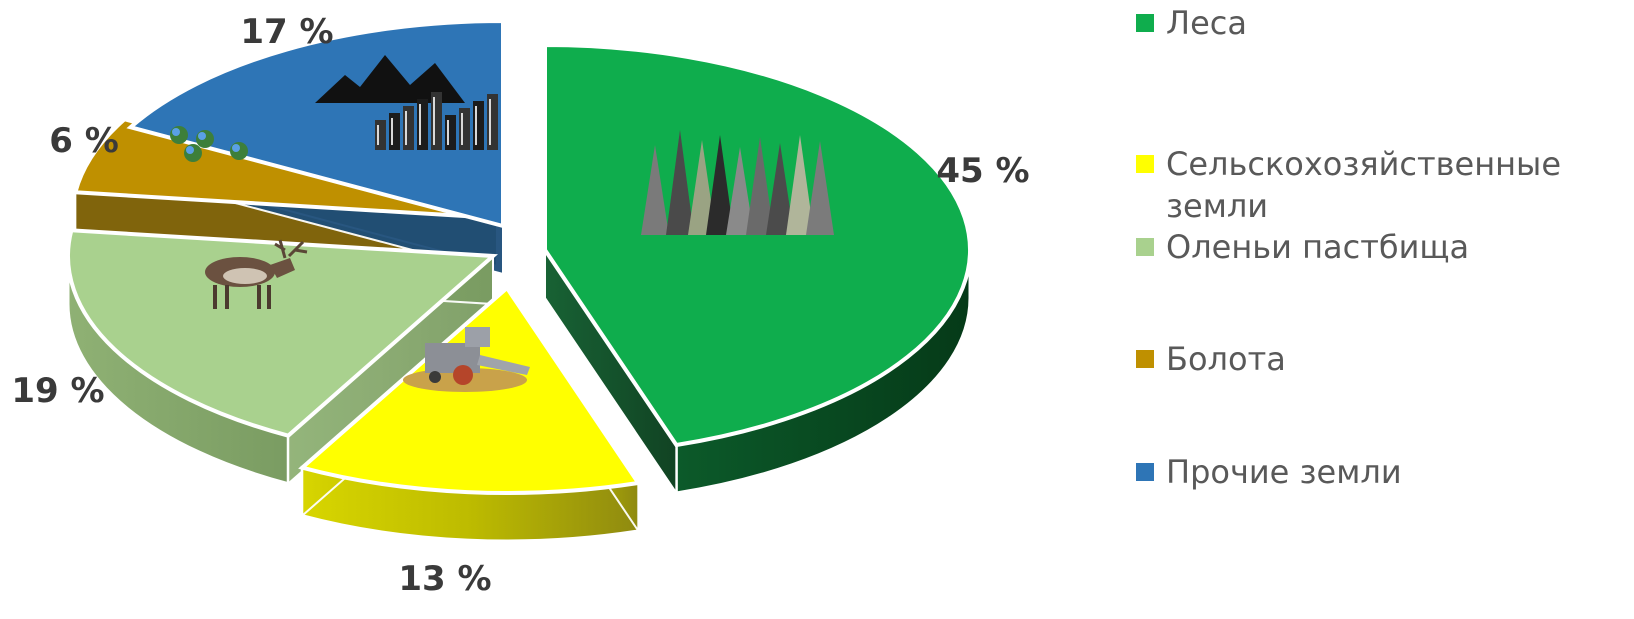 Image resolution: width=1634 pixels, height=619 pixels. What do you see at coordinates (1226, 359) in the screenshot?
I see `legend-label-3: Болота` at bounding box center [1226, 359].